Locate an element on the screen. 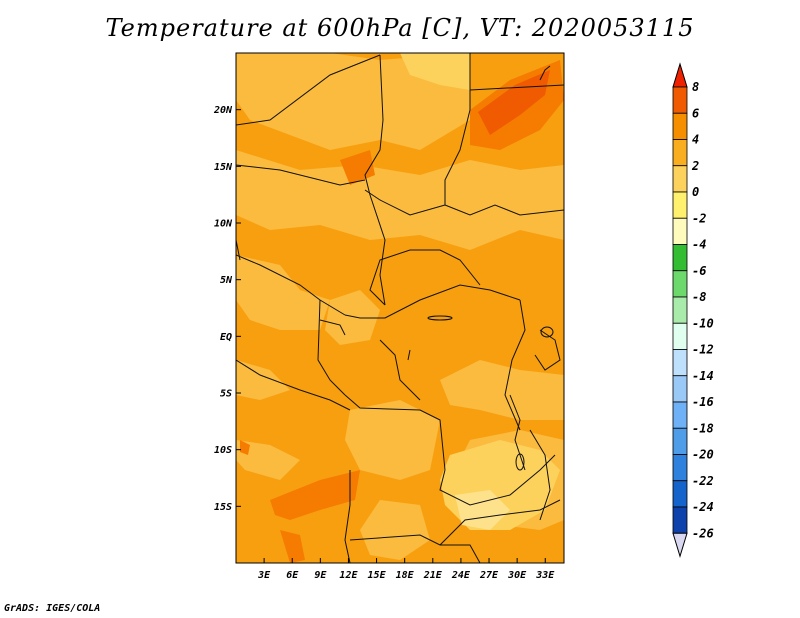  x-tick-label: 24E is located at coordinates (461, 575).